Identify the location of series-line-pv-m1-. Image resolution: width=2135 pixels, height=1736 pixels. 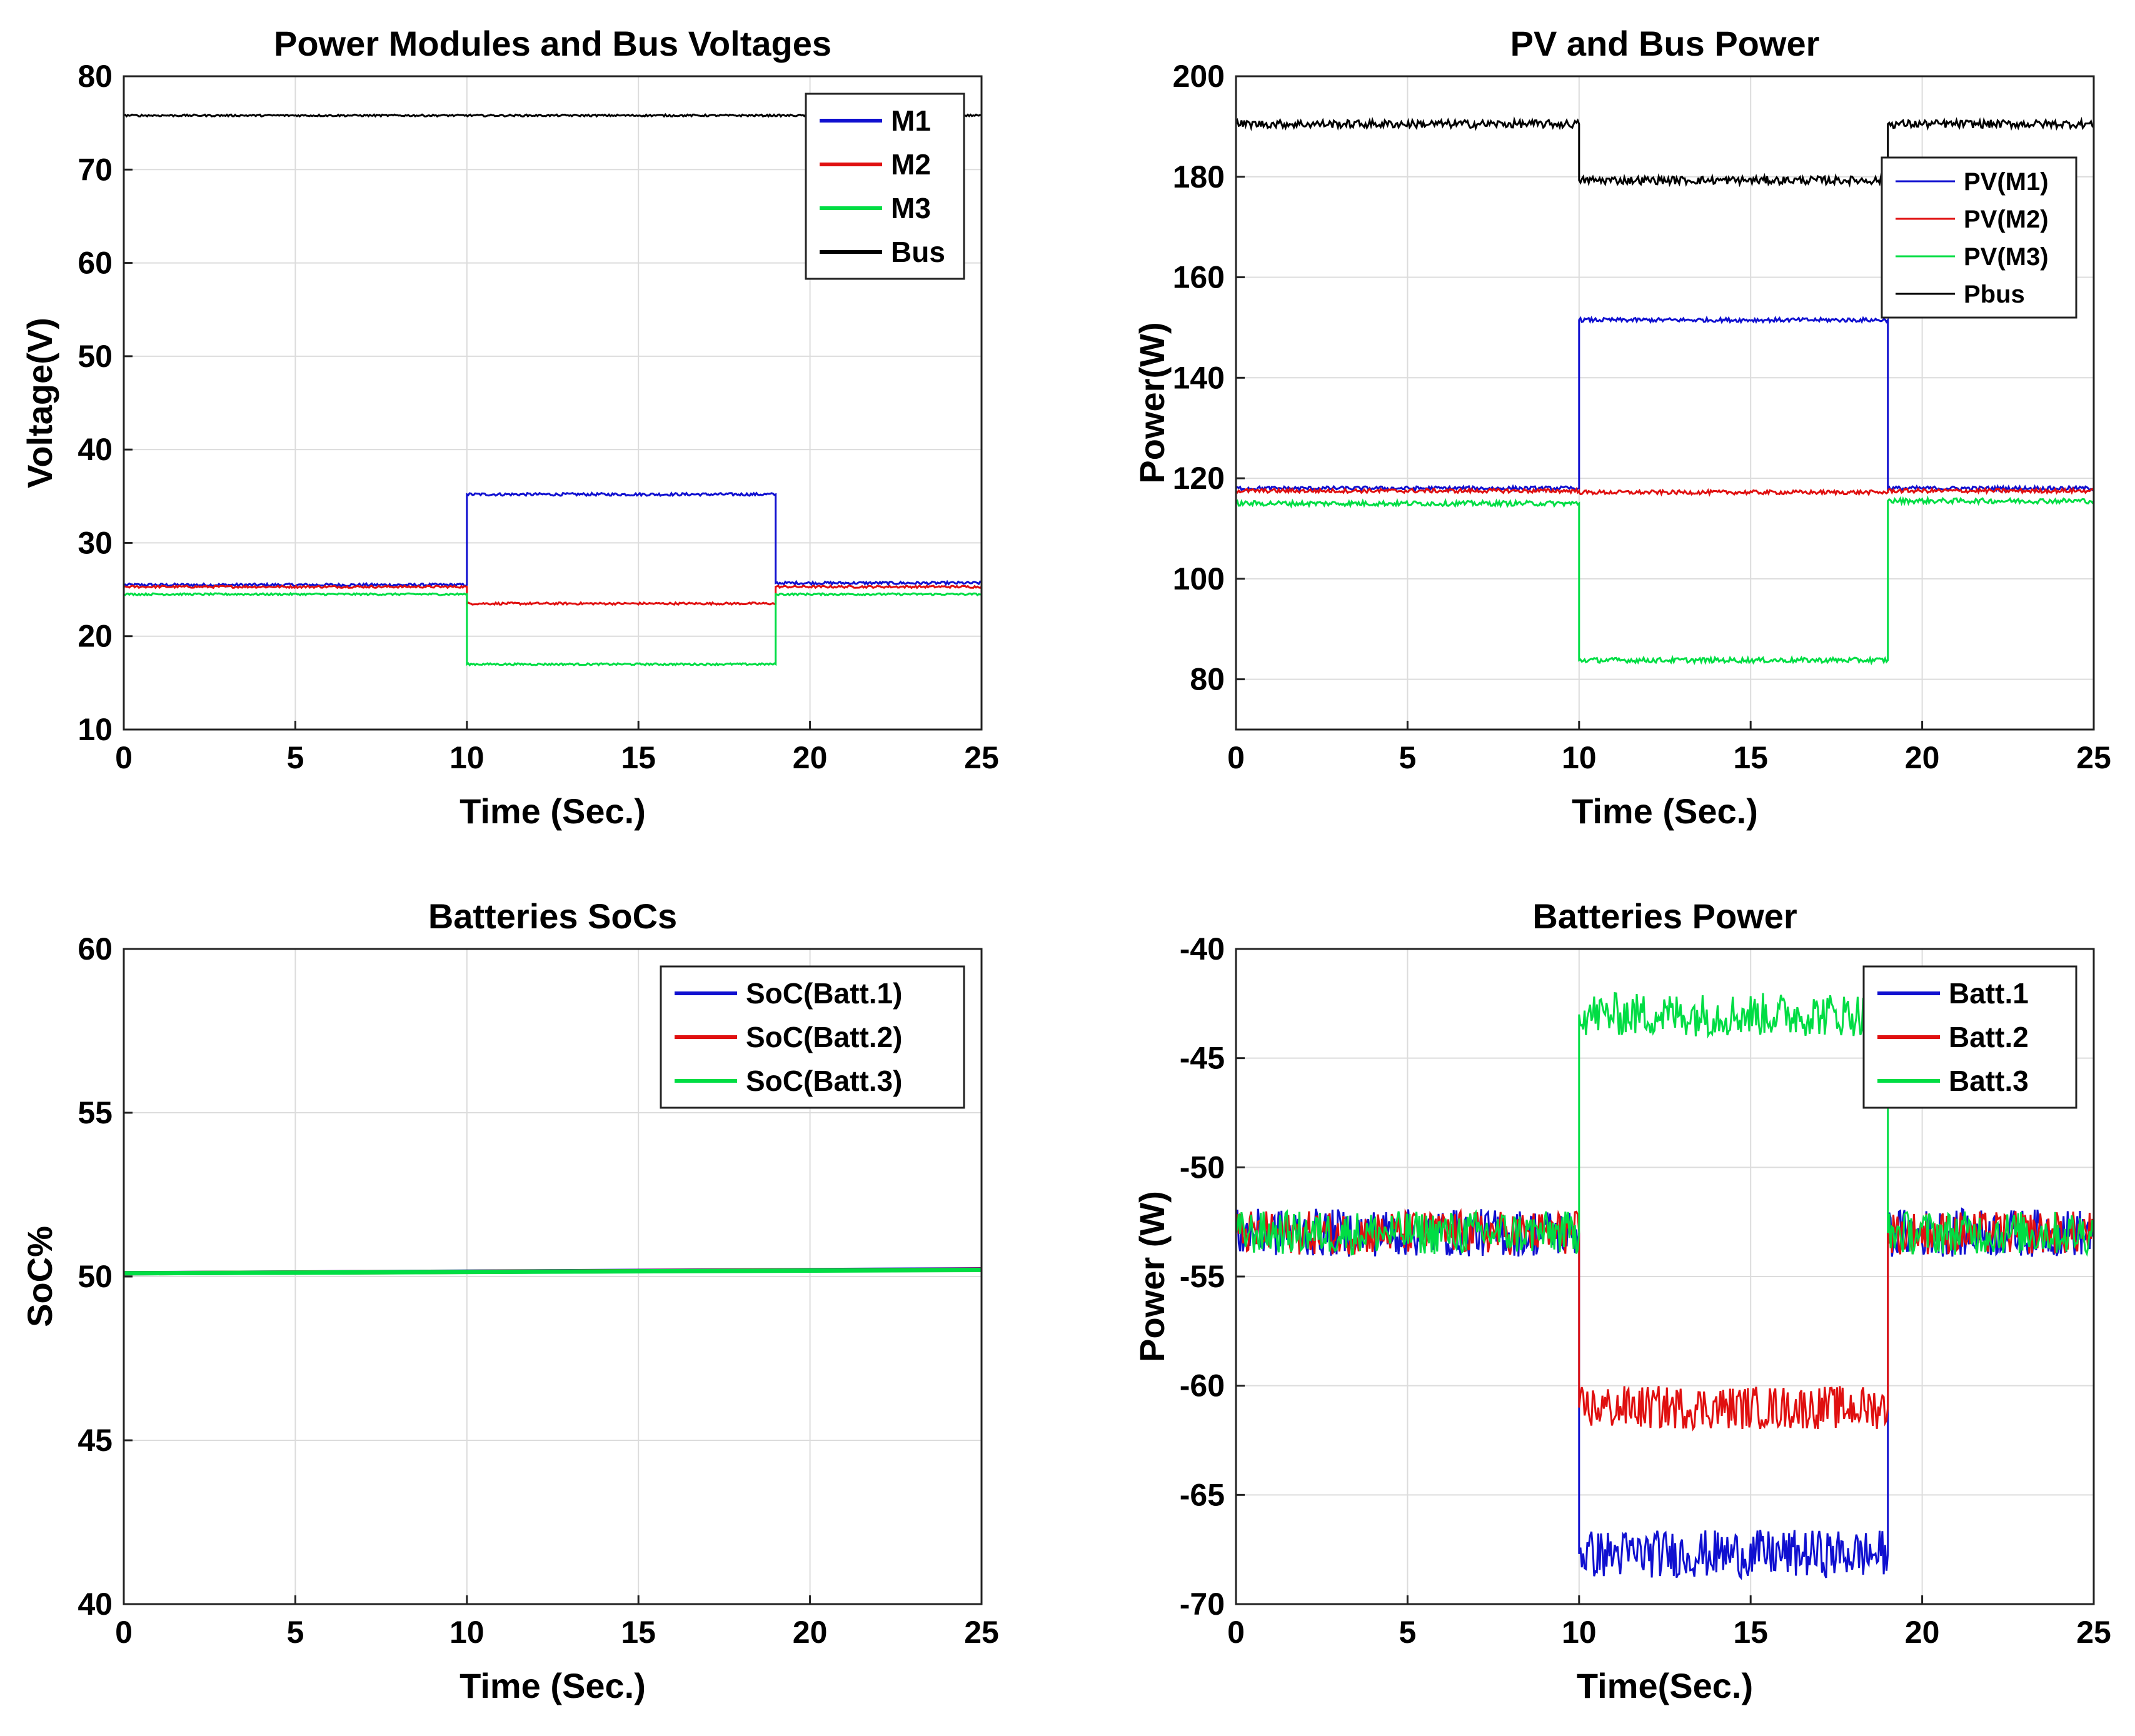
(1665, 404).